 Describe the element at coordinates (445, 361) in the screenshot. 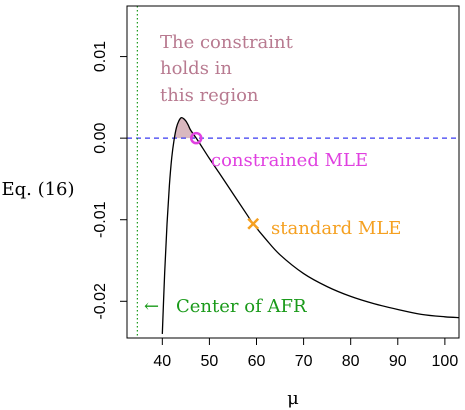

I see `x-tick-label: 100` at that location.